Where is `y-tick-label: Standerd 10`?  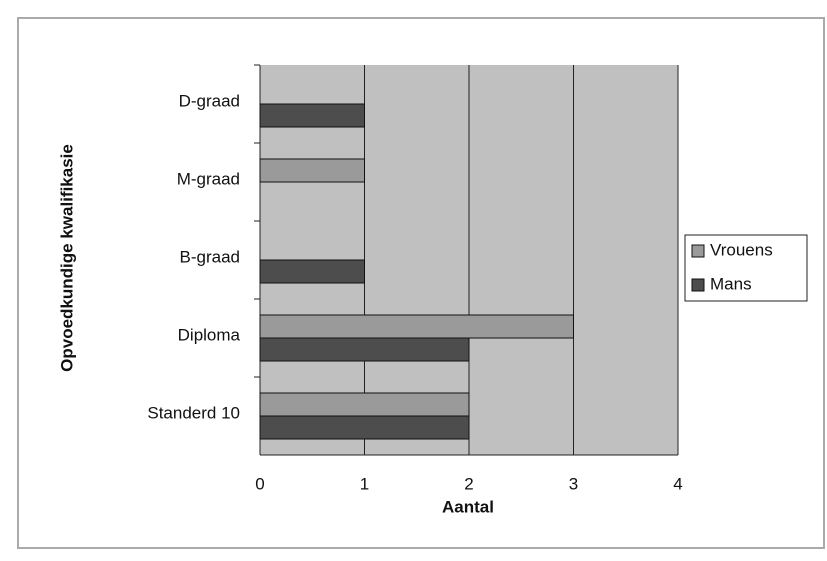
y-tick-label: Standerd 10 is located at coordinates (193, 412).